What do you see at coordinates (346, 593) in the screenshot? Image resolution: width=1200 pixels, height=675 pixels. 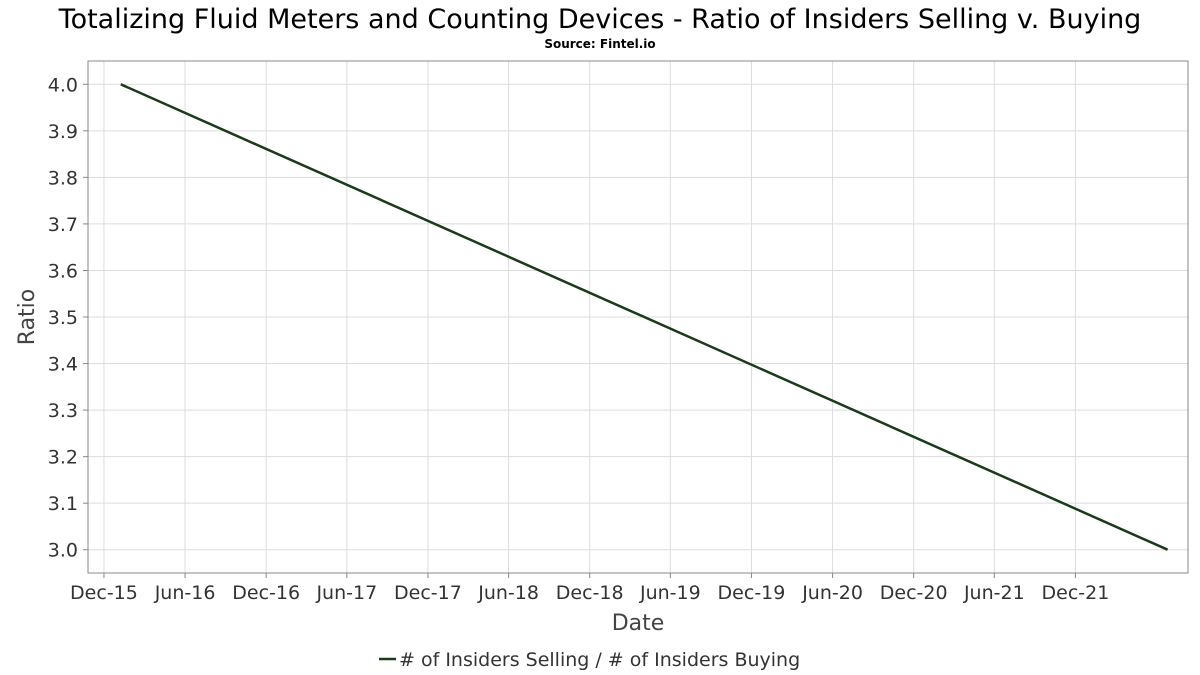 I see `x-tick-label: Jun-17` at bounding box center [346, 593].